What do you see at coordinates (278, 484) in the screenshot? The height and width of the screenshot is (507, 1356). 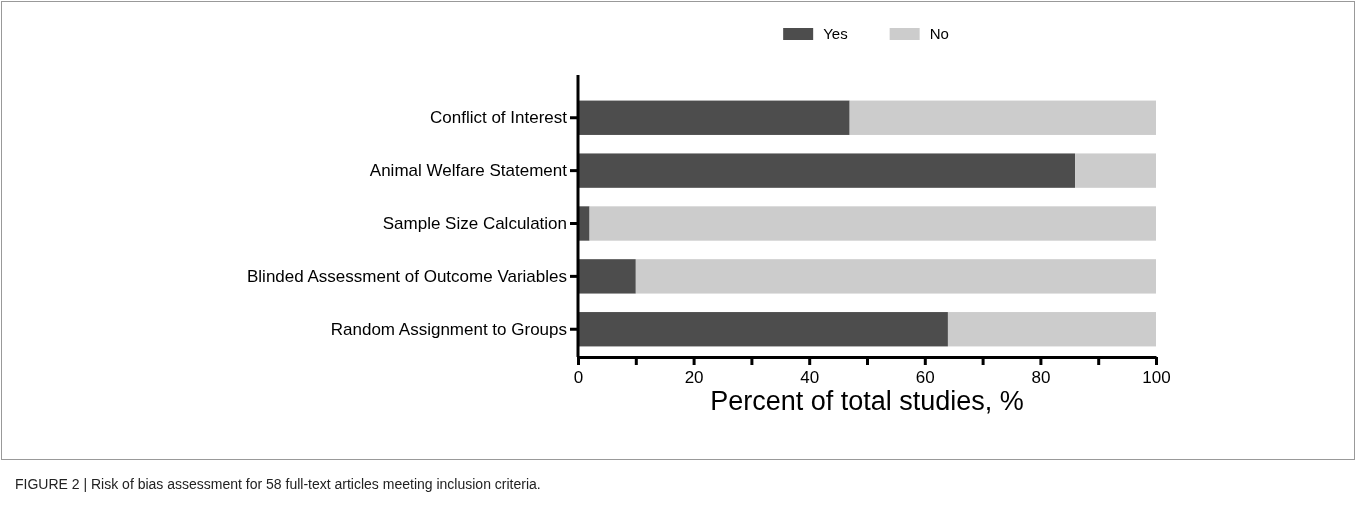 I see `caption: FIGURE 2 | Risk of bias assessment for 58 full-text articles meeting inclusion criteria.` at bounding box center [278, 484].